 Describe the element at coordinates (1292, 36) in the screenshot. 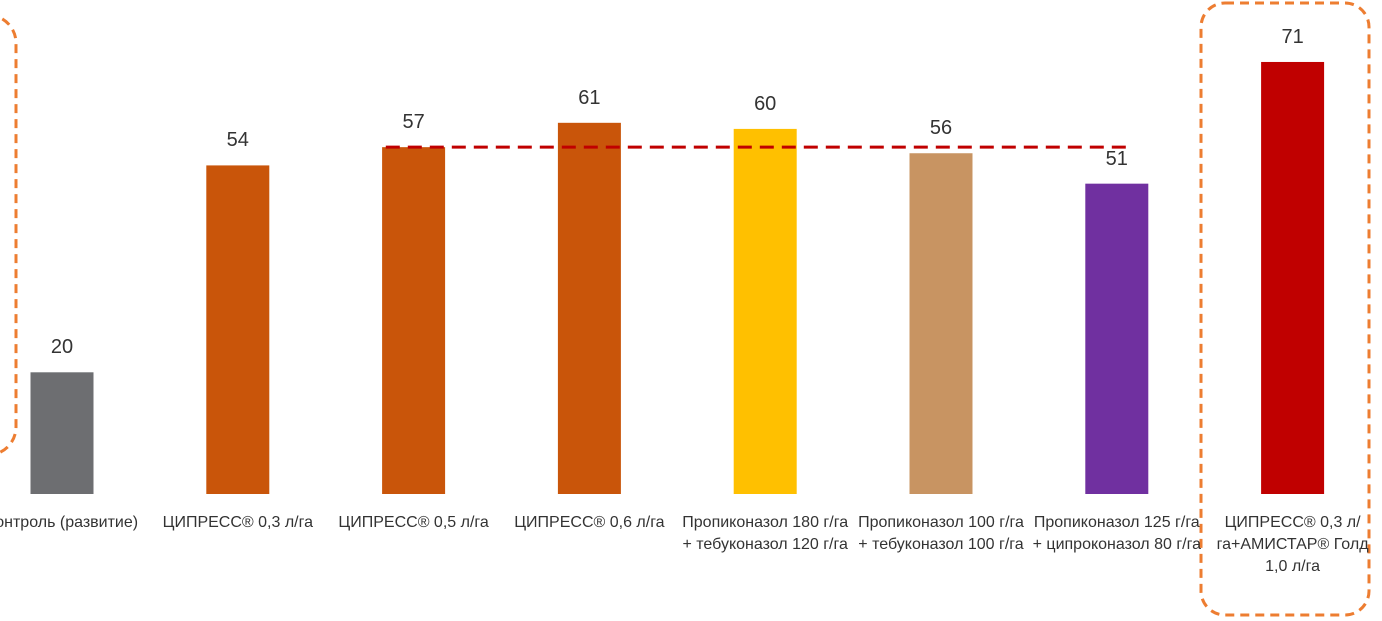

I see `value-label: 71` at that location.